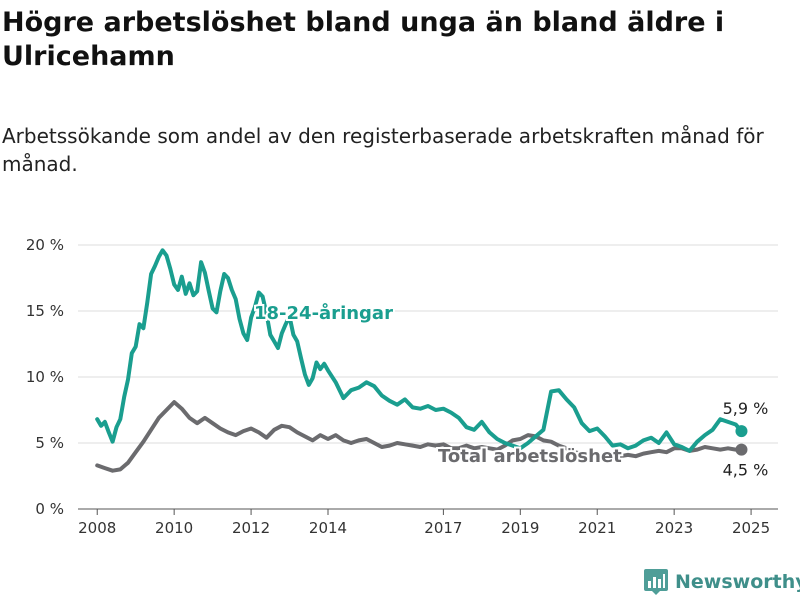 The image size is (800, 600). Describe the element at coordinates (530, 456) in the screenshot. I see `series-name-label-total: Total arbetslöshet` at that location.